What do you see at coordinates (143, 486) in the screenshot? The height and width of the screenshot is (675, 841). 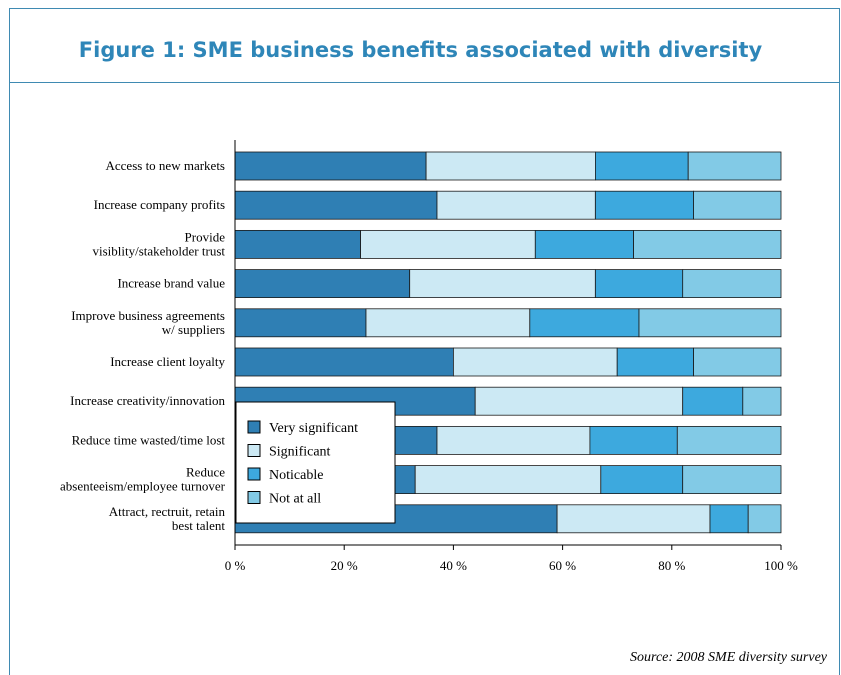 I see `category-label: absenteeism/employee turnover` at bounding box center [143, 486].